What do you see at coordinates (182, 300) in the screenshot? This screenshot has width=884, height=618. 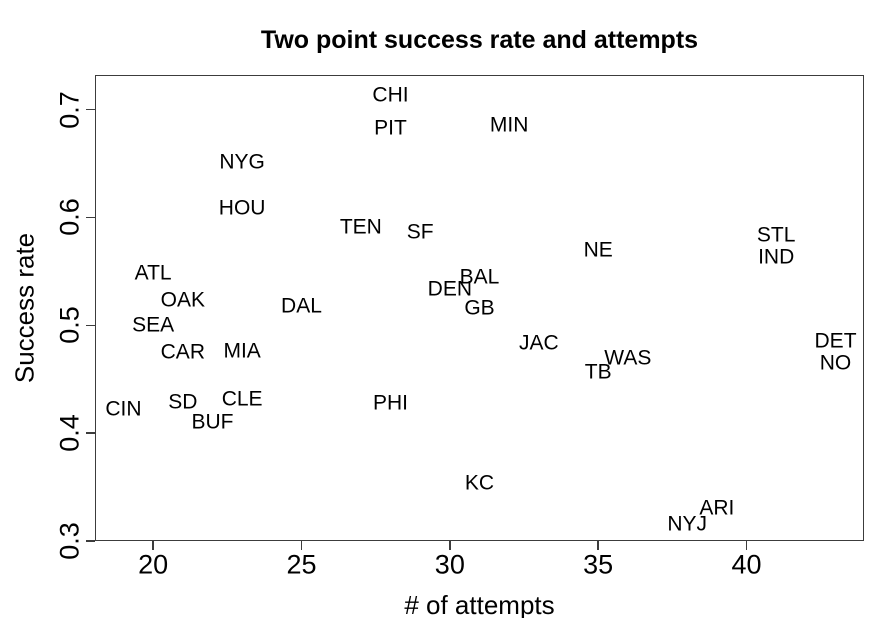 I see `point-label-oak: OAK` at bounding box center [182, 300].